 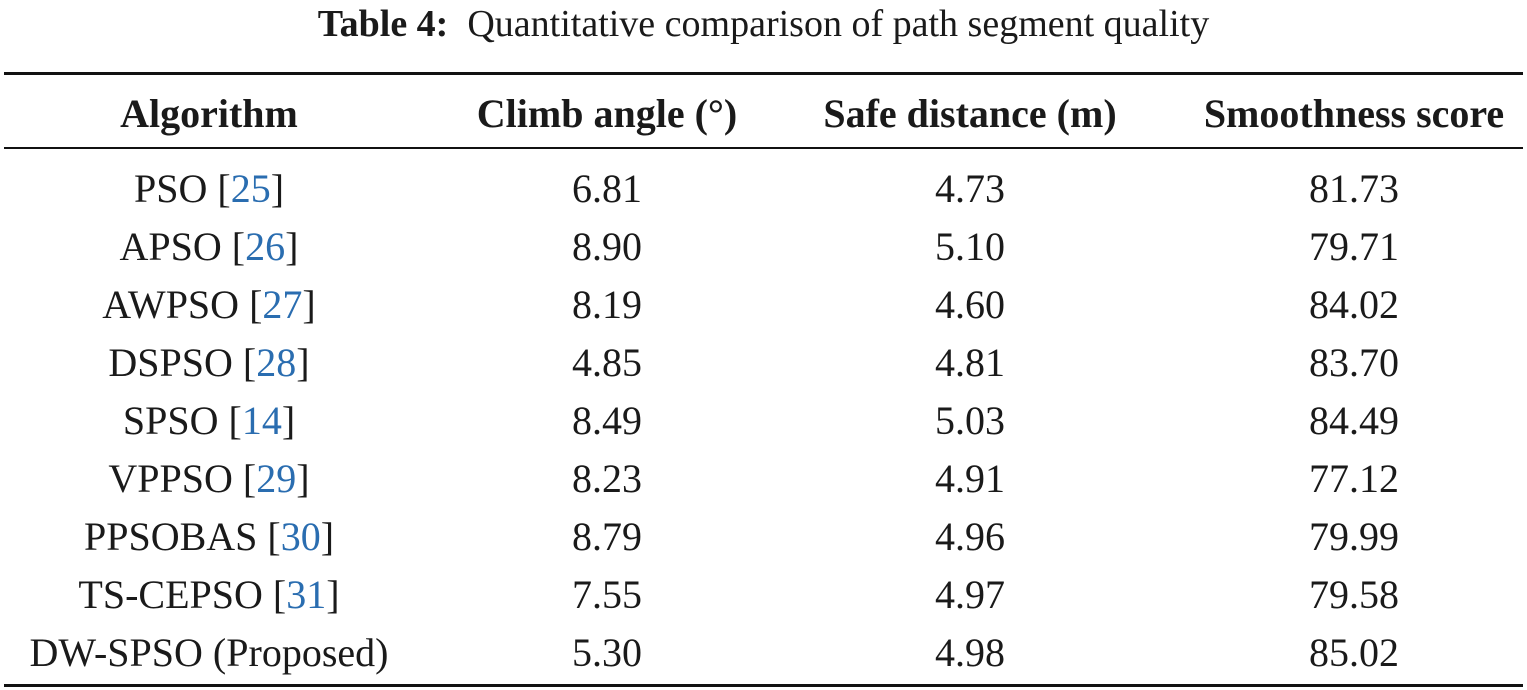 I want to click on header-safe-distance: Safe distance (m), so click(x=970, y=113).